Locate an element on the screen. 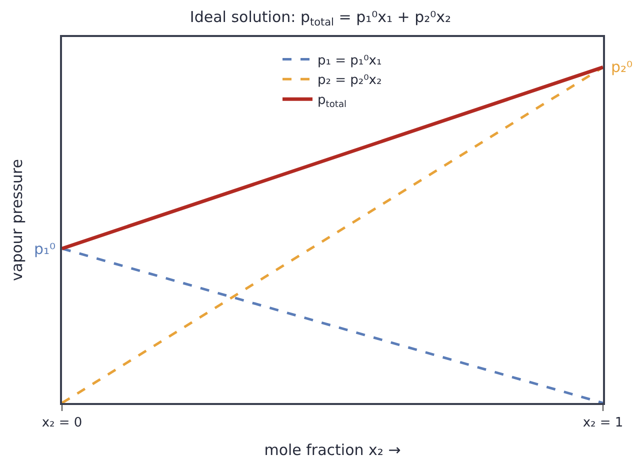 The height and width of the screenshot is (468, 641). x-axis-title: mole fraction x₂ → is located at coordinates (332, 449).